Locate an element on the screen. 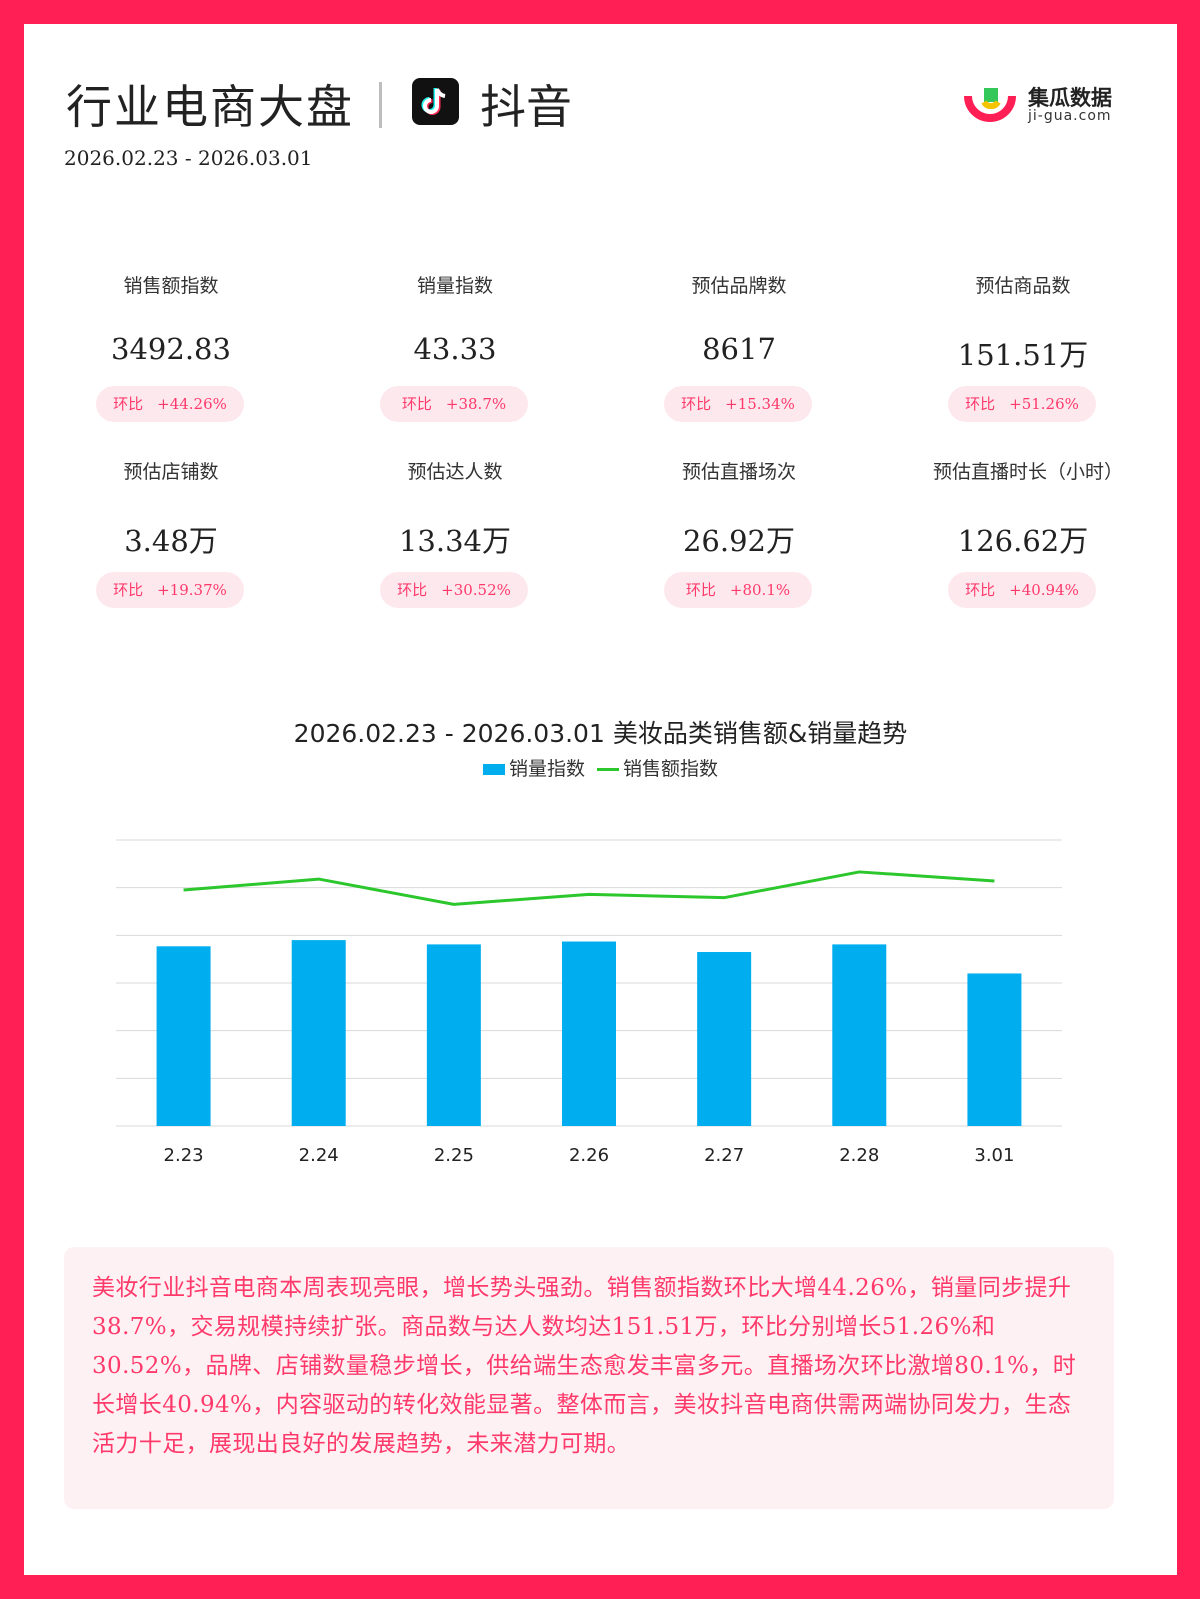  change-value: +51.26% is located at coordinates (1044, 404).